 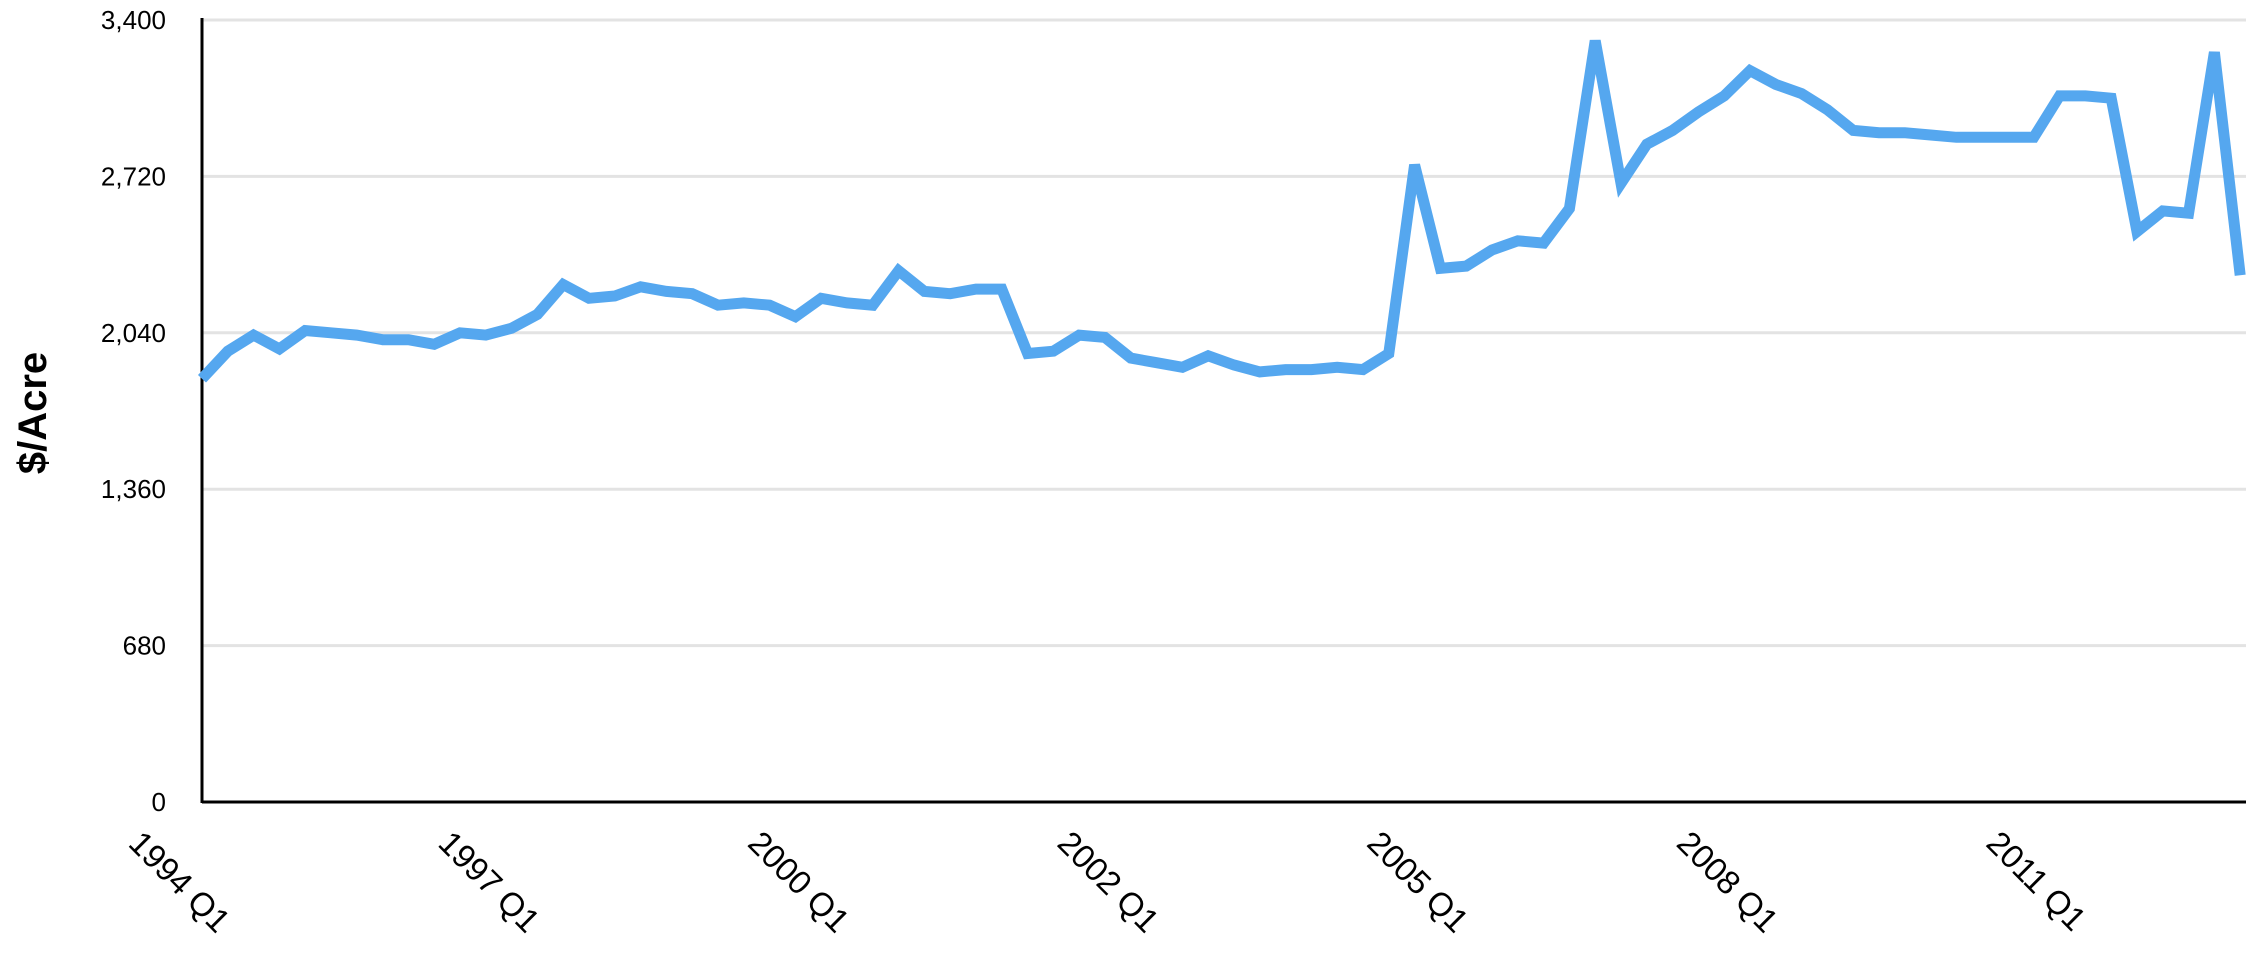 I want to click on y-tick-label: 680, so click(x=144, y=646).